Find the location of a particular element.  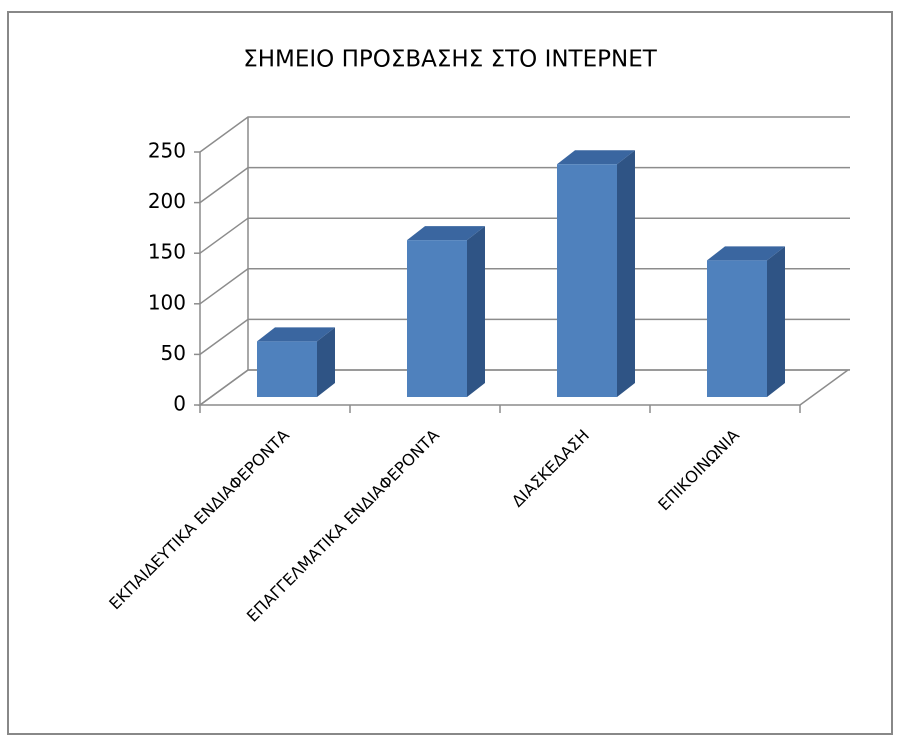

y-tick-label: 250 is located at coordinates (167, 151).